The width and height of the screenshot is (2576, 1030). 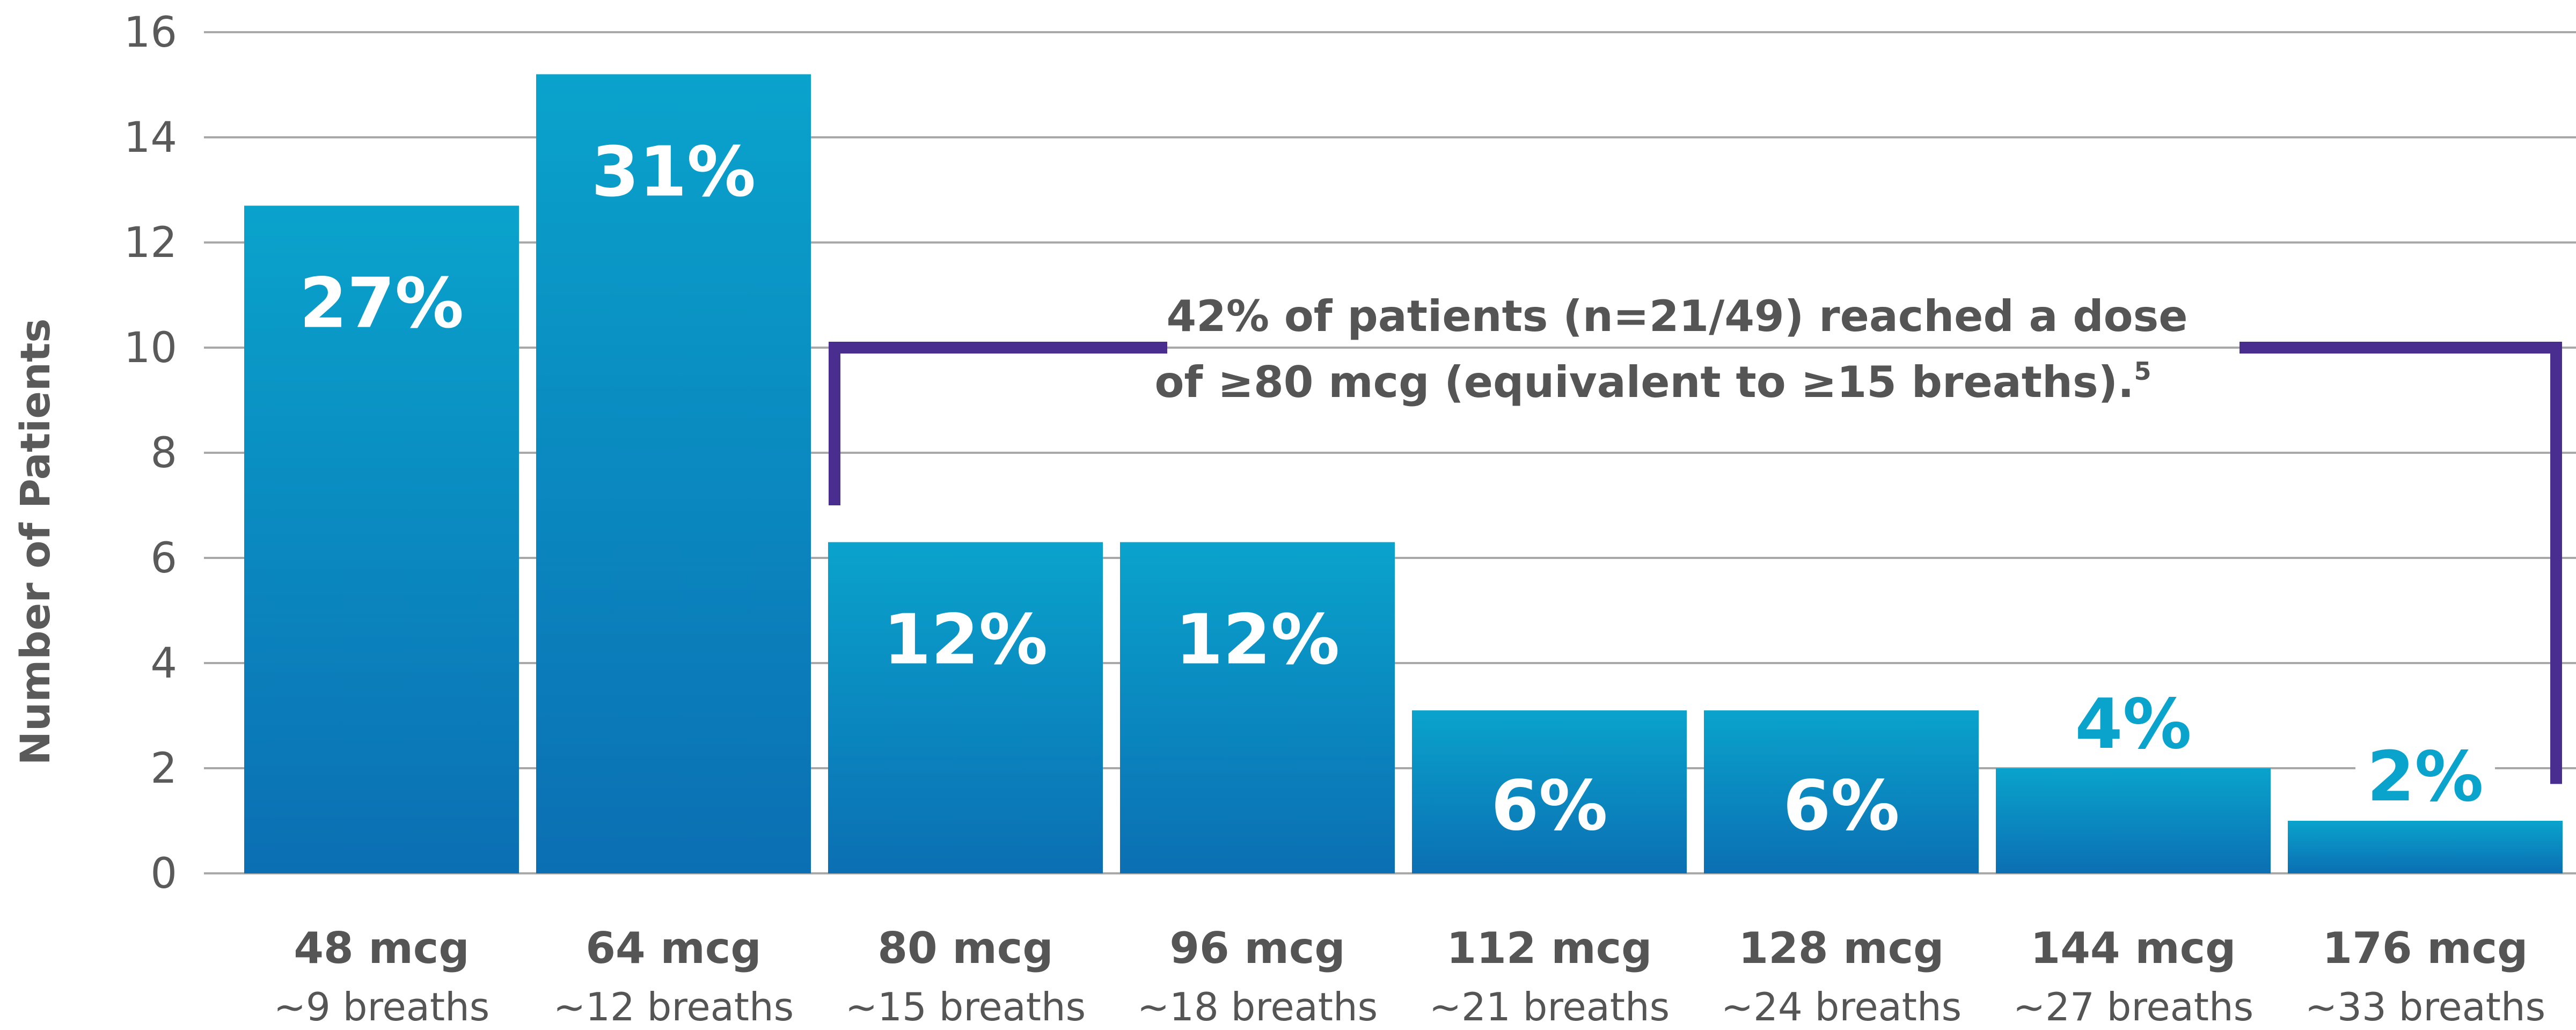 I want to click on x-tick-label: 112 mcg, so click(x=1549, y=948).